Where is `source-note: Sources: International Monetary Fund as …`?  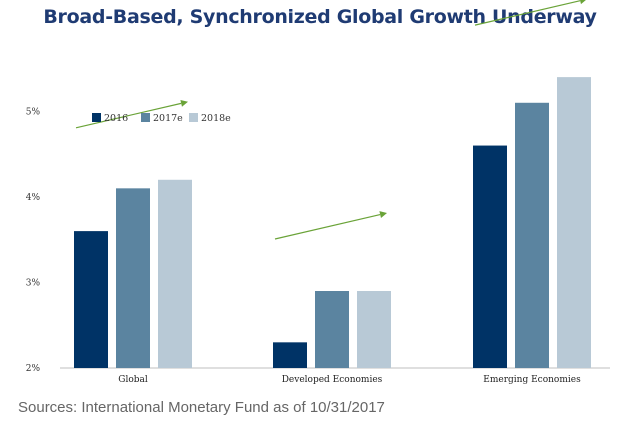
source-note: Sources: International Monetary Fund as … is located at coordinates (201, 407).